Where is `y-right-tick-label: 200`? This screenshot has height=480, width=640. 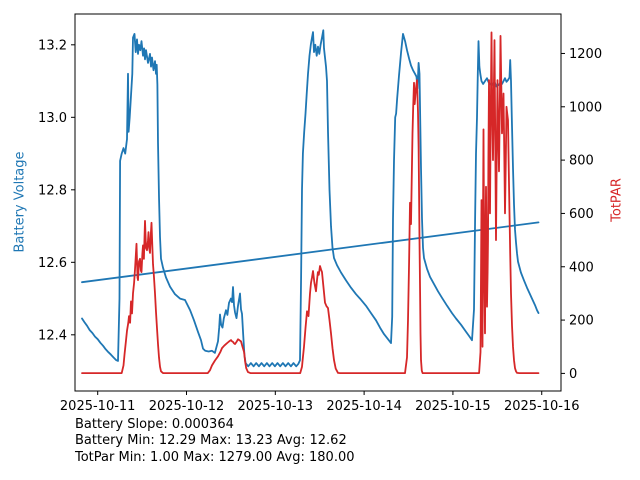
y-right-tick-label: 200 is located at coordinates (581, 321).